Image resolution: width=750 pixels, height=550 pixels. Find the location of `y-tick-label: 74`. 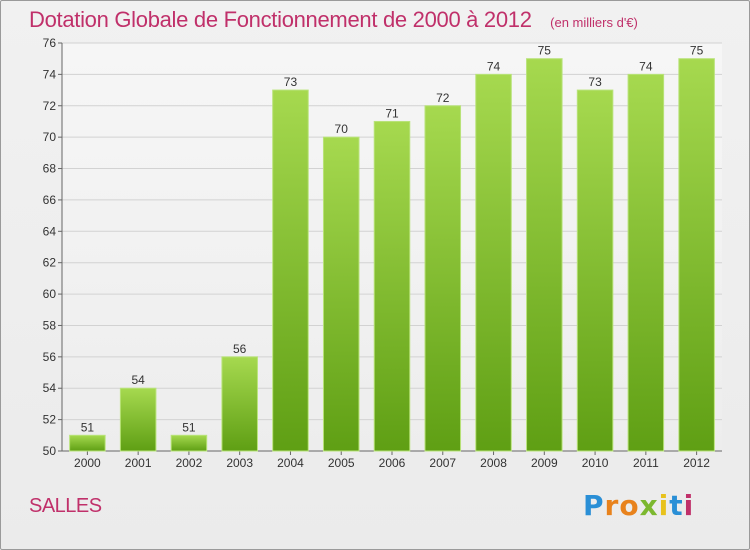

y-tick-label: 74 is located at coordinates (50, 74).